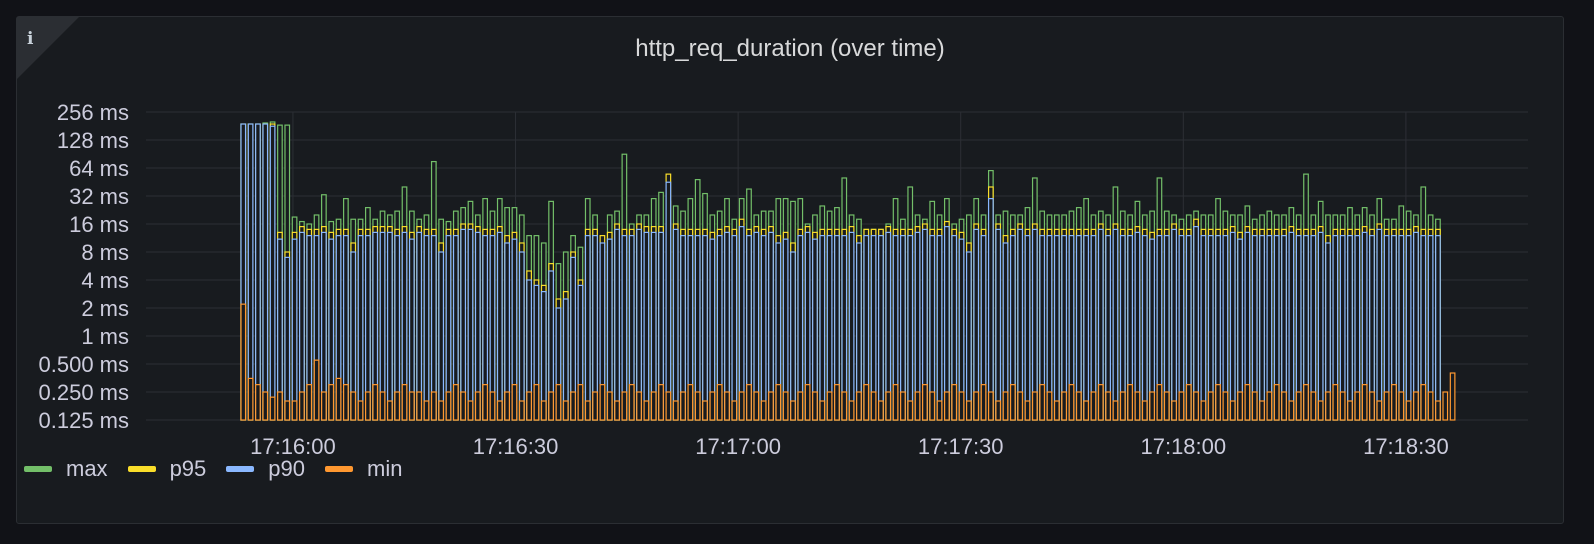 The height and width of the screenshot is (544, 1594). I want to click on legend-label-p90: p90, so click(286, 468).